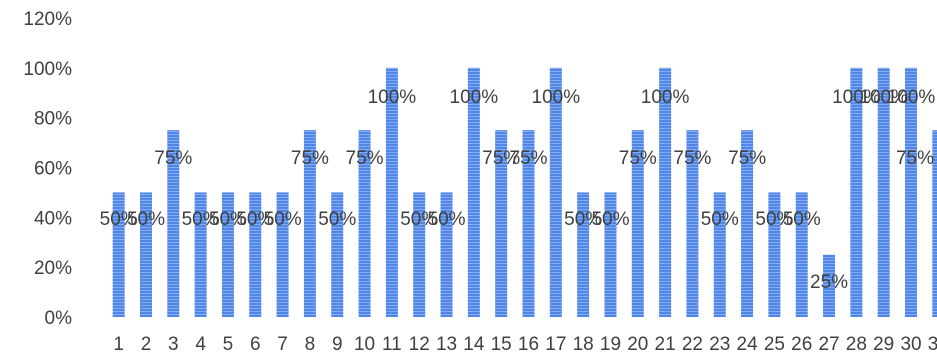 The height and width of the screenshot is (360, 937). Describe the element at coordinates (665, 344) in the screenshot. I see `x-tick-label: 21` at that location.